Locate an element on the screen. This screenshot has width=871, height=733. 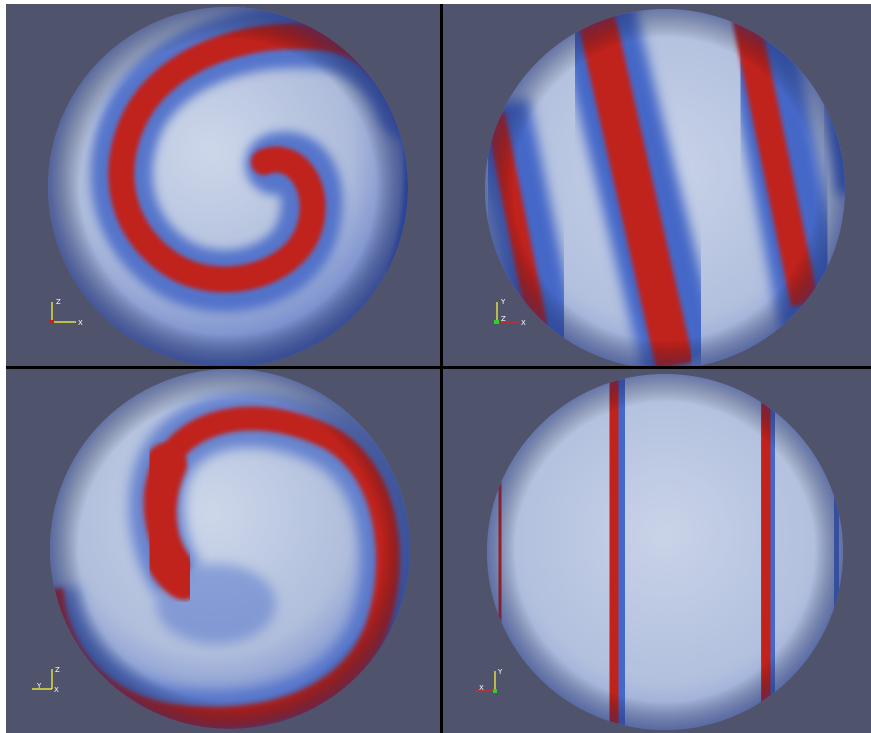
axis-corner-label: Z is located at coordinates (503, 319).